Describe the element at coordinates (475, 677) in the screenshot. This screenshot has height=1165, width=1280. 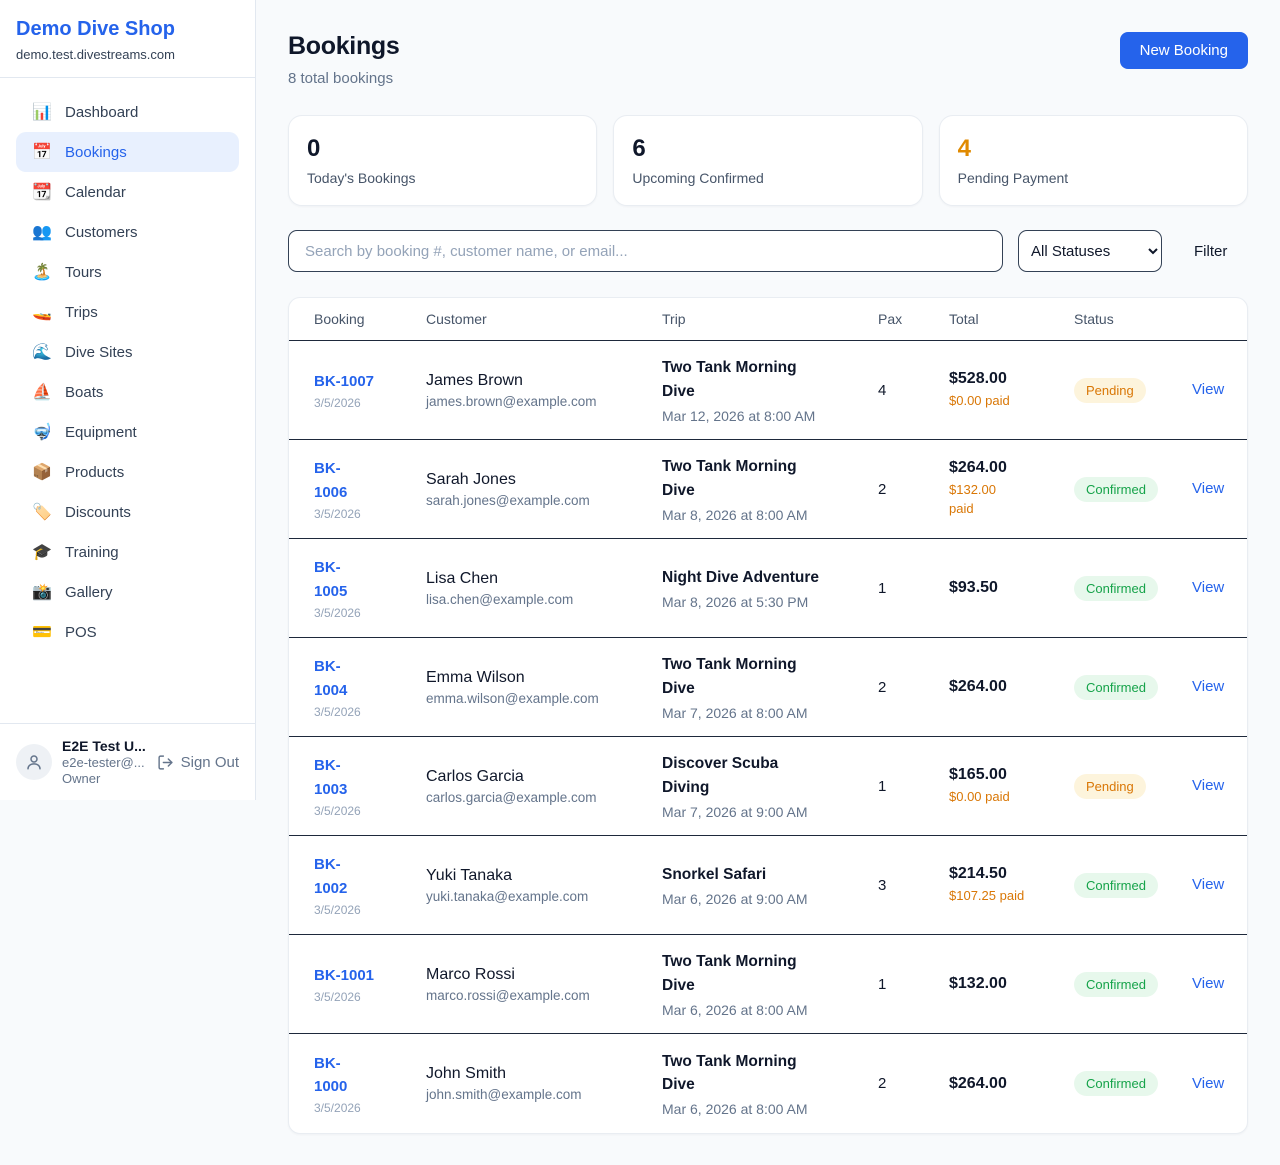
I see `customer-name: Emma Wilson` at that location.